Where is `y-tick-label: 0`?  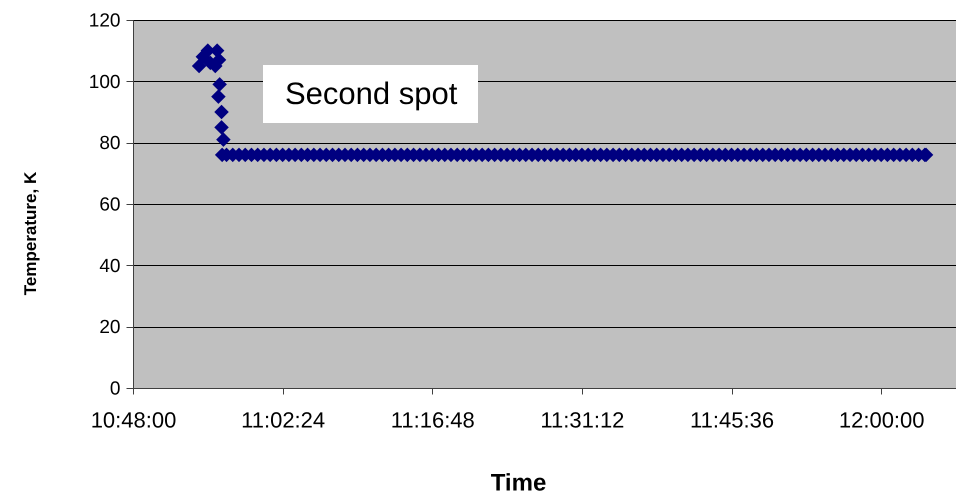 y-tick-label: 0 is located at coordinates (115, 389).